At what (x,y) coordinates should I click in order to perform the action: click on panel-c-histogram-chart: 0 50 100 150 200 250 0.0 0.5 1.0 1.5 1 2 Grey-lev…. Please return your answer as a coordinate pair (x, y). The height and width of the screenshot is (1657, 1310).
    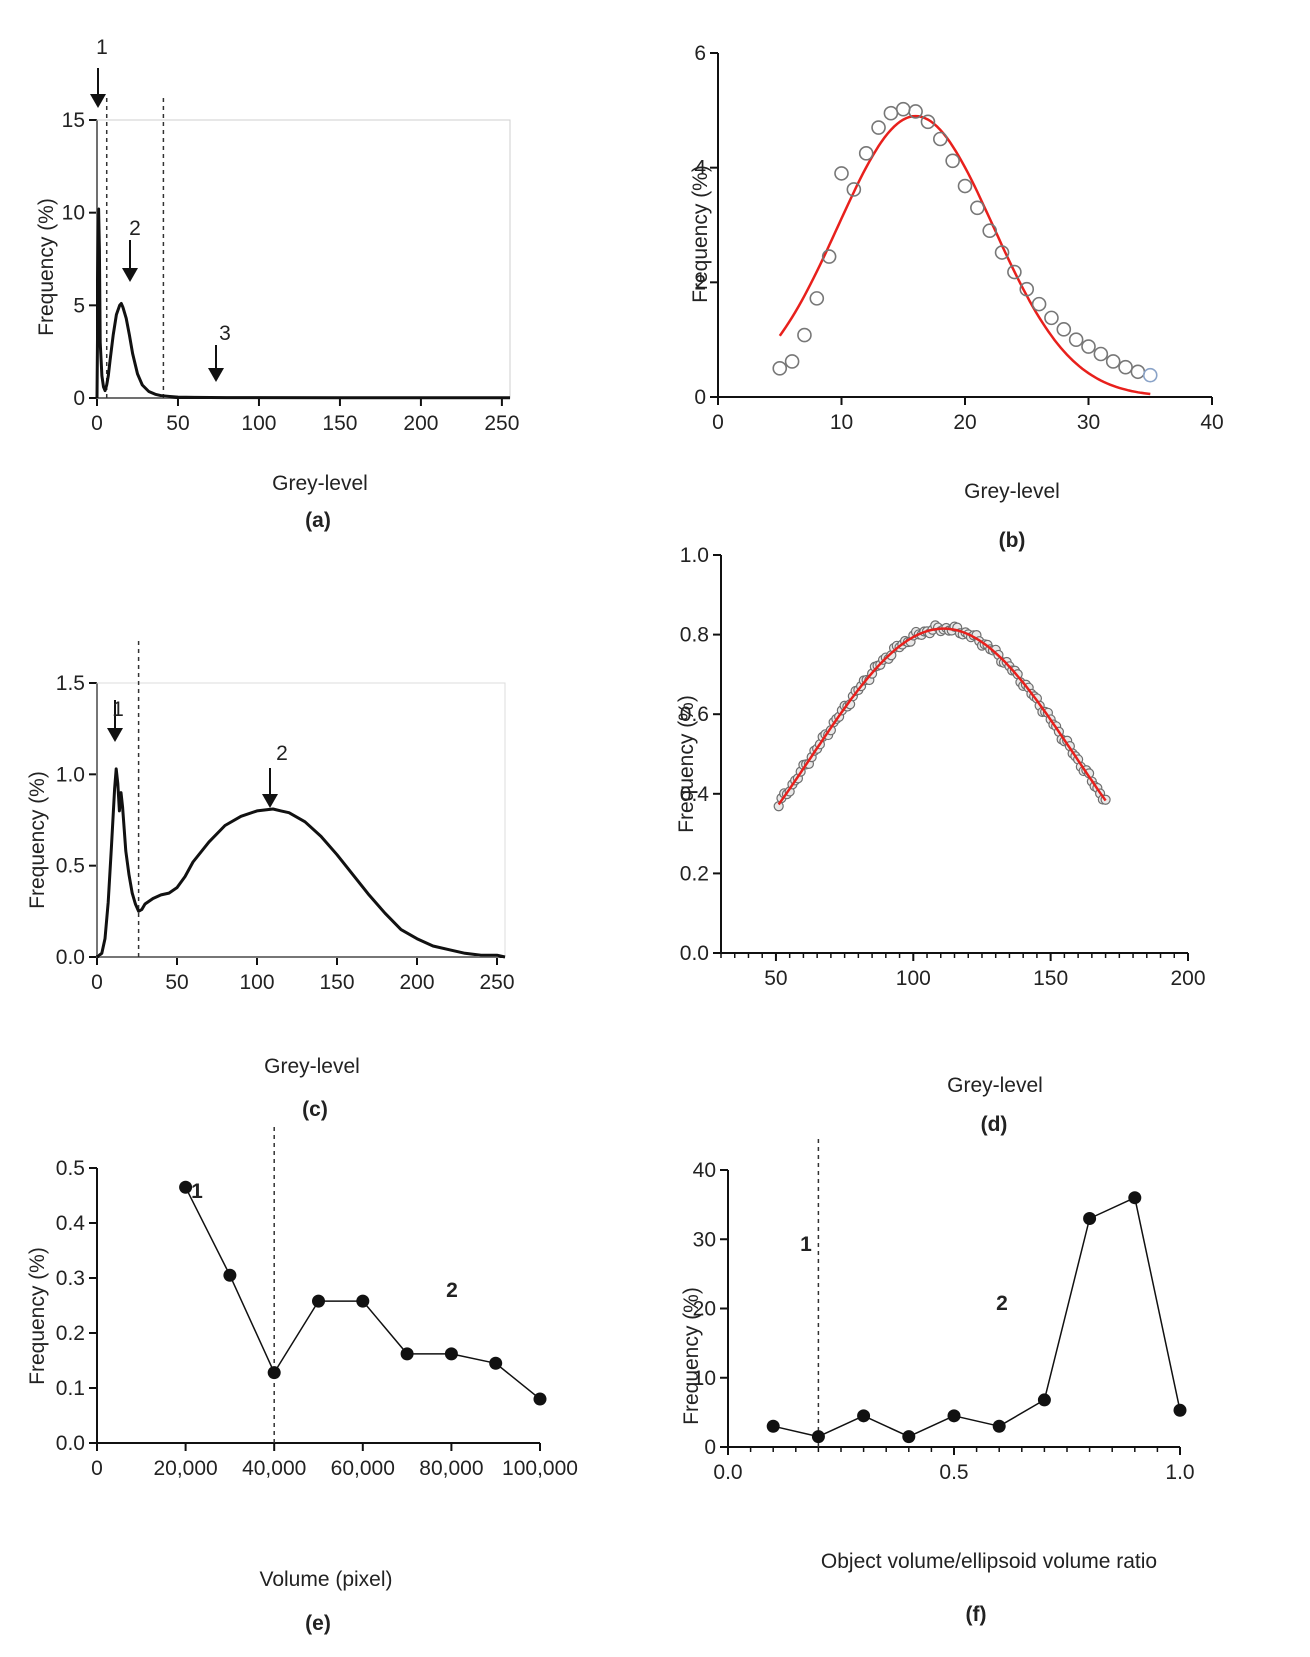
    Looking at the image, I should click on (270, 880).